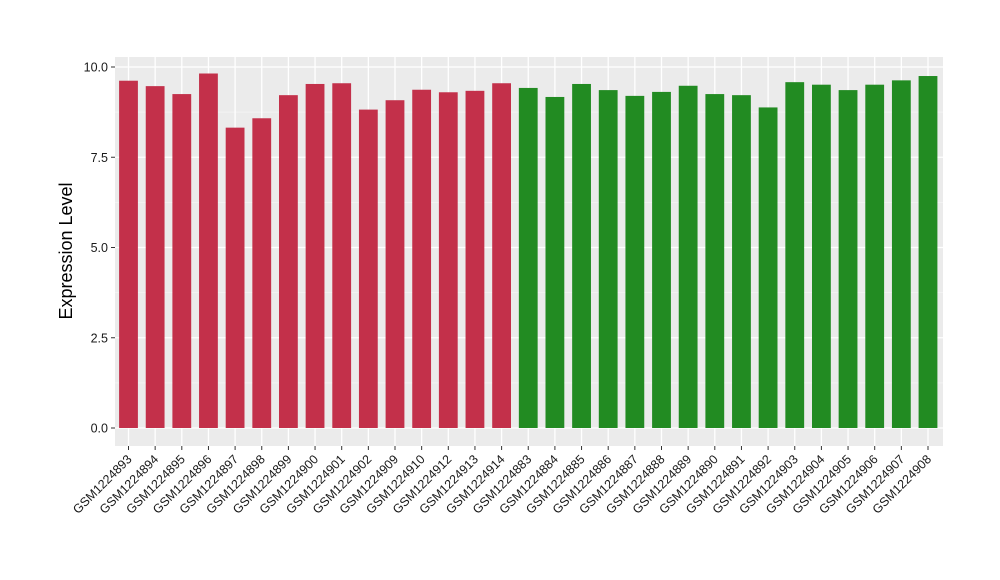  What do you see at coordinates (66, 250) in the screenshot?
I see `y-axis-title: Expression Level` at bounding box center [66, 250].